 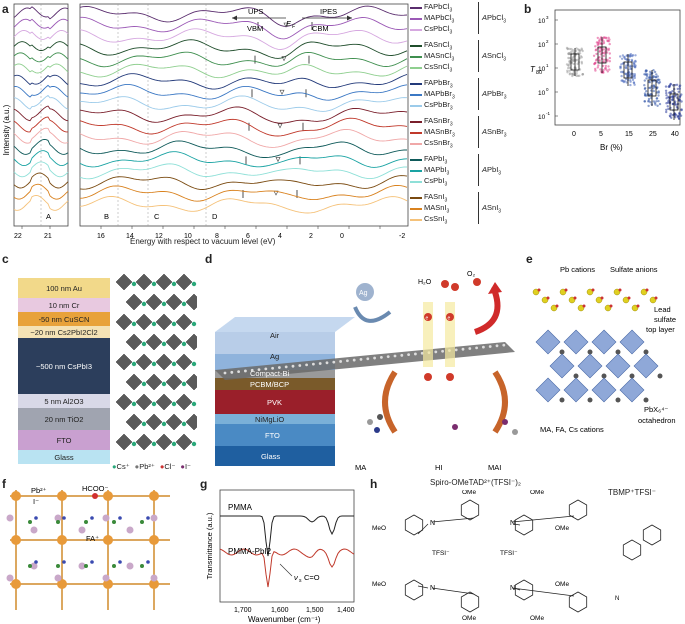 I want to click on b-xtick-label: 0, so click(x=574, y=134).